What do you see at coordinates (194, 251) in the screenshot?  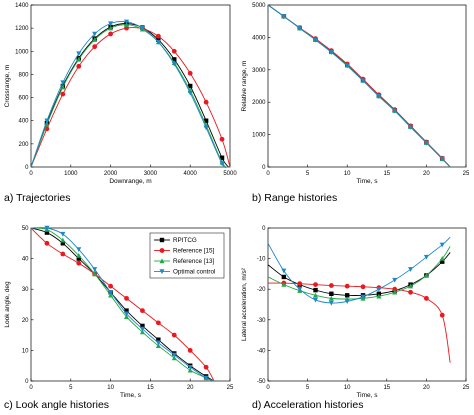 I see `legend-label: Reference [15]` at bounding box center [194, 251].